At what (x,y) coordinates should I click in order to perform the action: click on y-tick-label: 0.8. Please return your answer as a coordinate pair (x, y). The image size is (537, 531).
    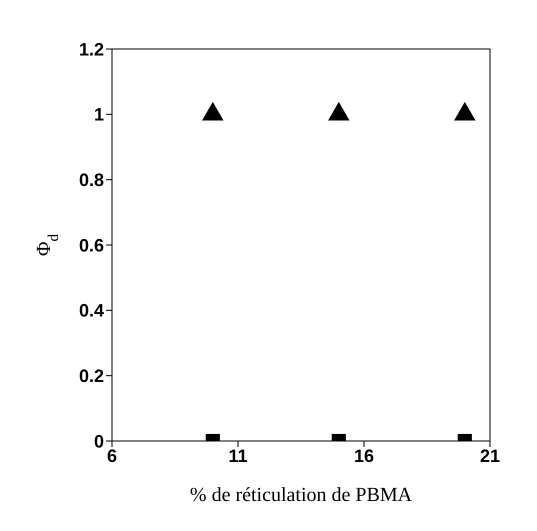
    Looking at the image, I should click on (91, 180).